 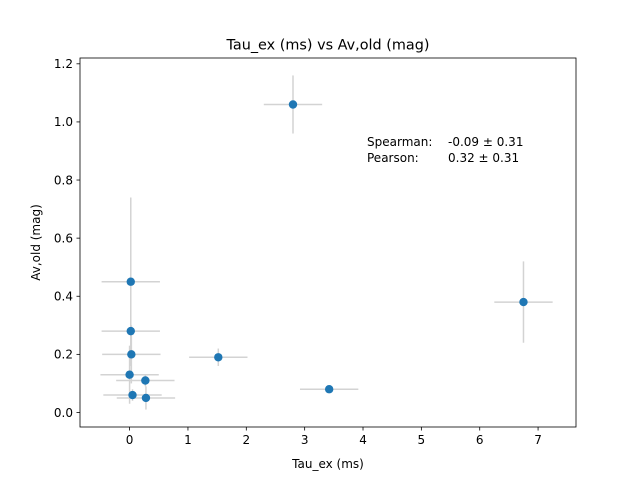 What do you see at coordinates (422, 440) in the screenshot?
I see `x-tick-label: 5` at bounding box center [422, 440].